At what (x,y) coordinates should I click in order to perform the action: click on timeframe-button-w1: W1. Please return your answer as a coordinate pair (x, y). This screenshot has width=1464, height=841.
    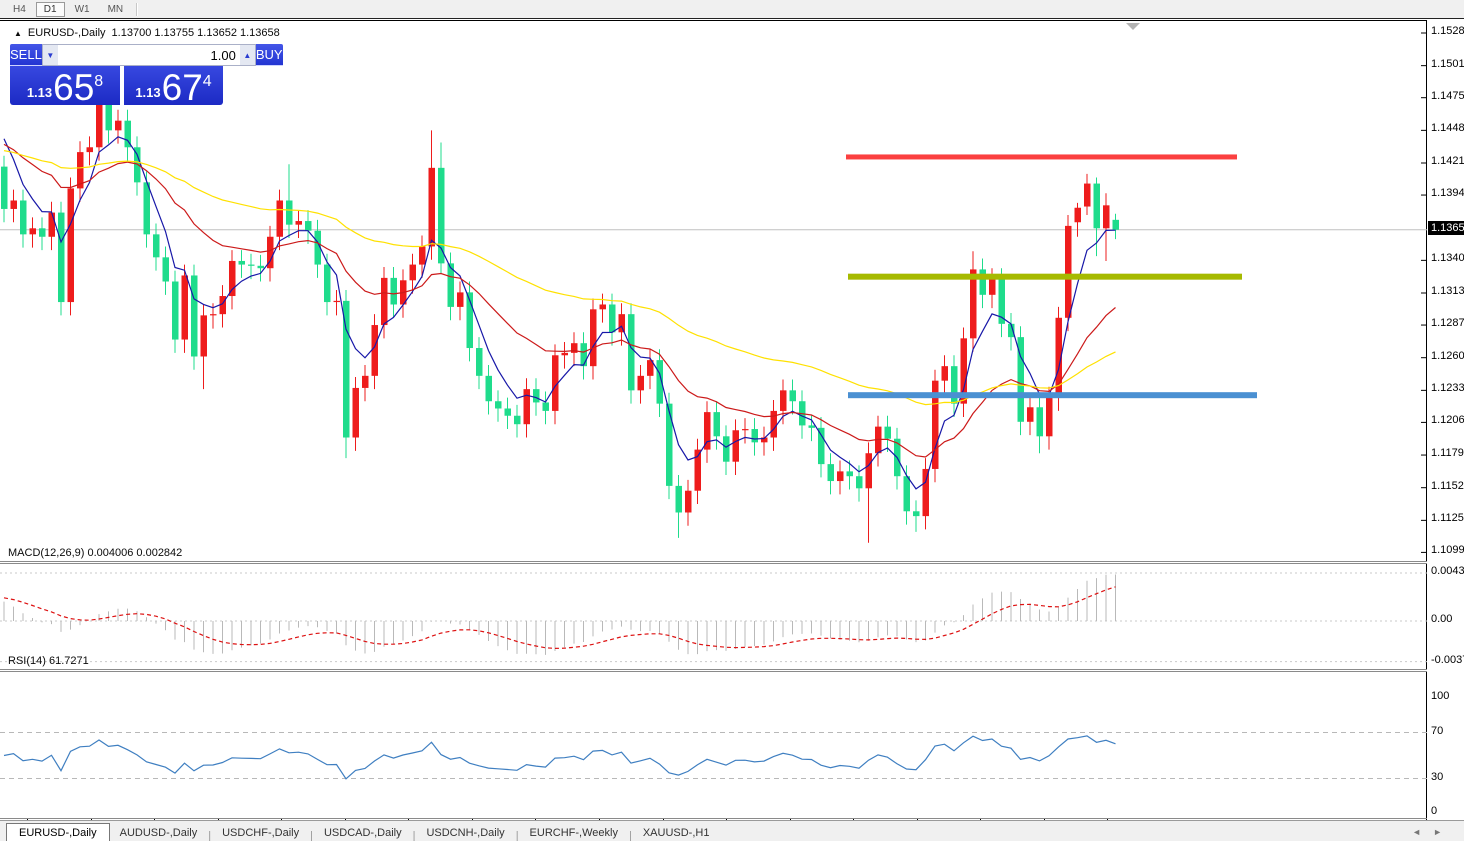
    Looking at the image, I should click on (82, 9).